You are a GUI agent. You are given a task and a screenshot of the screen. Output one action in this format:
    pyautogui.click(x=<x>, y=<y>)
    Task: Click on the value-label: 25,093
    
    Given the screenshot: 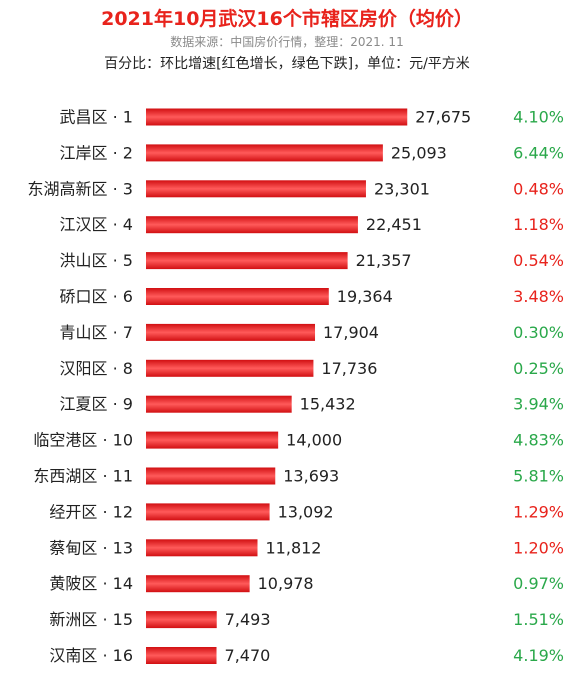 What is the action you would take?
    pyautogui.click(x=419, y=152)
    